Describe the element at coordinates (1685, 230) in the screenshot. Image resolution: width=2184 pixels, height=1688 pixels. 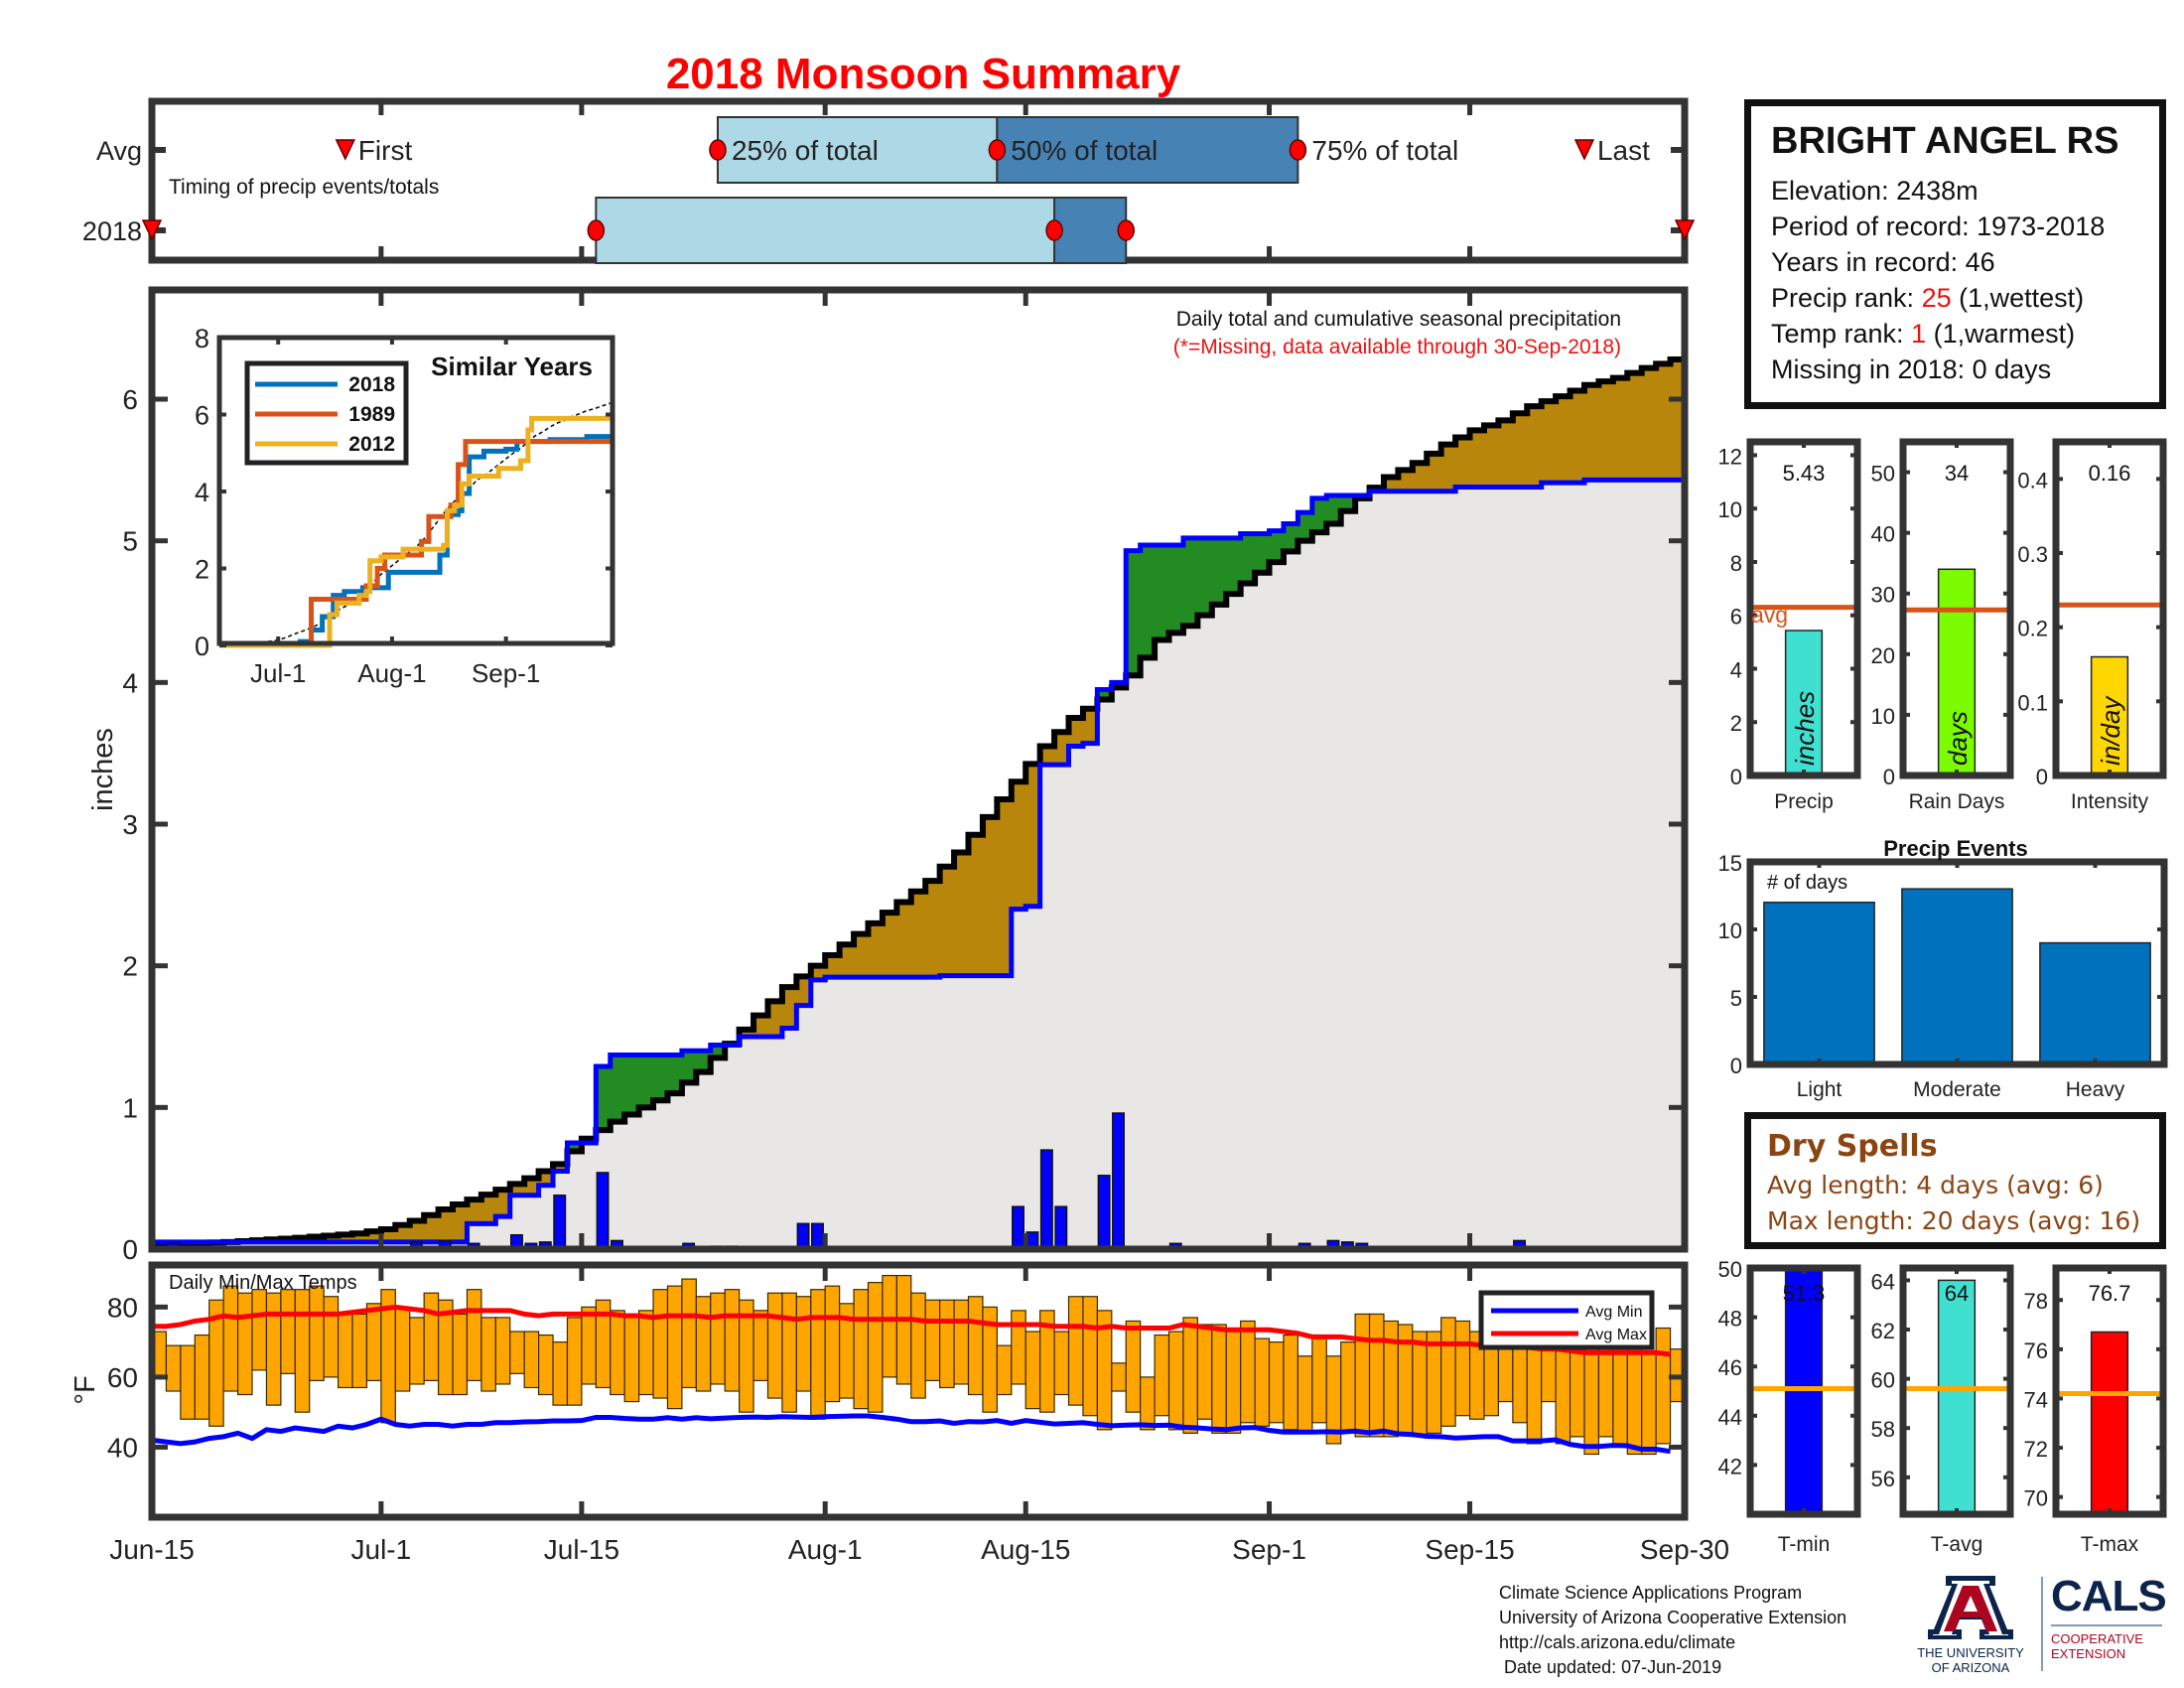
I see `timing-last-2018-triangle` at that location.